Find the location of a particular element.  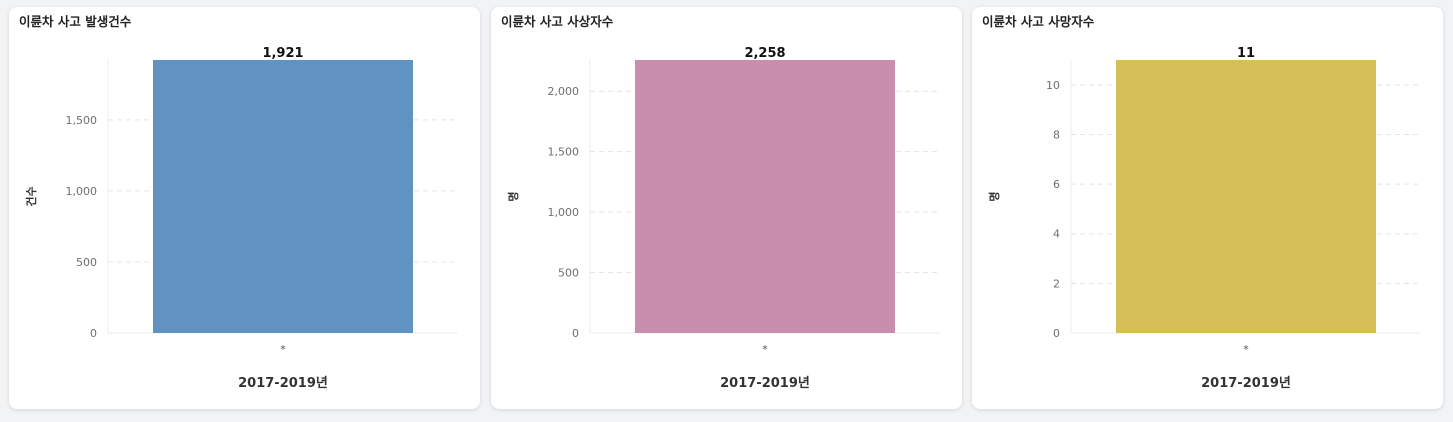

bar-value-label: 1,921 is located at coordinates (282, 53).